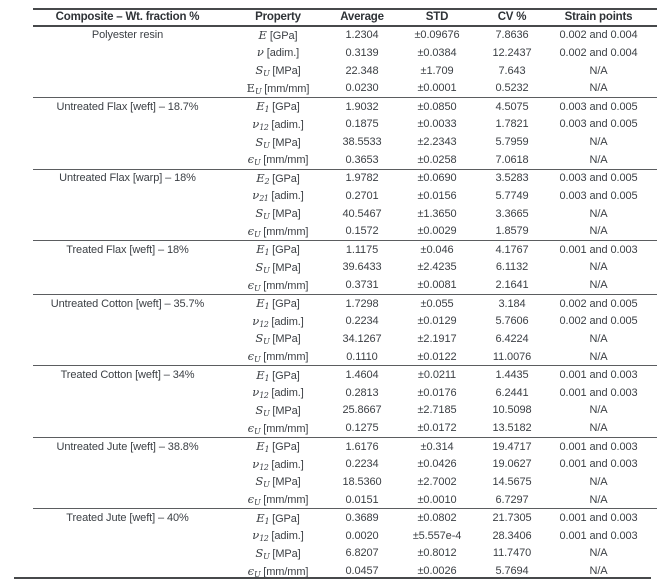 Image resolution: width=665 pixels, height=586 pixels. What do you see at coordinates (437, 70) in the screenshot?
I see `std-value: ±1.709` at bounding box center [437, 70].